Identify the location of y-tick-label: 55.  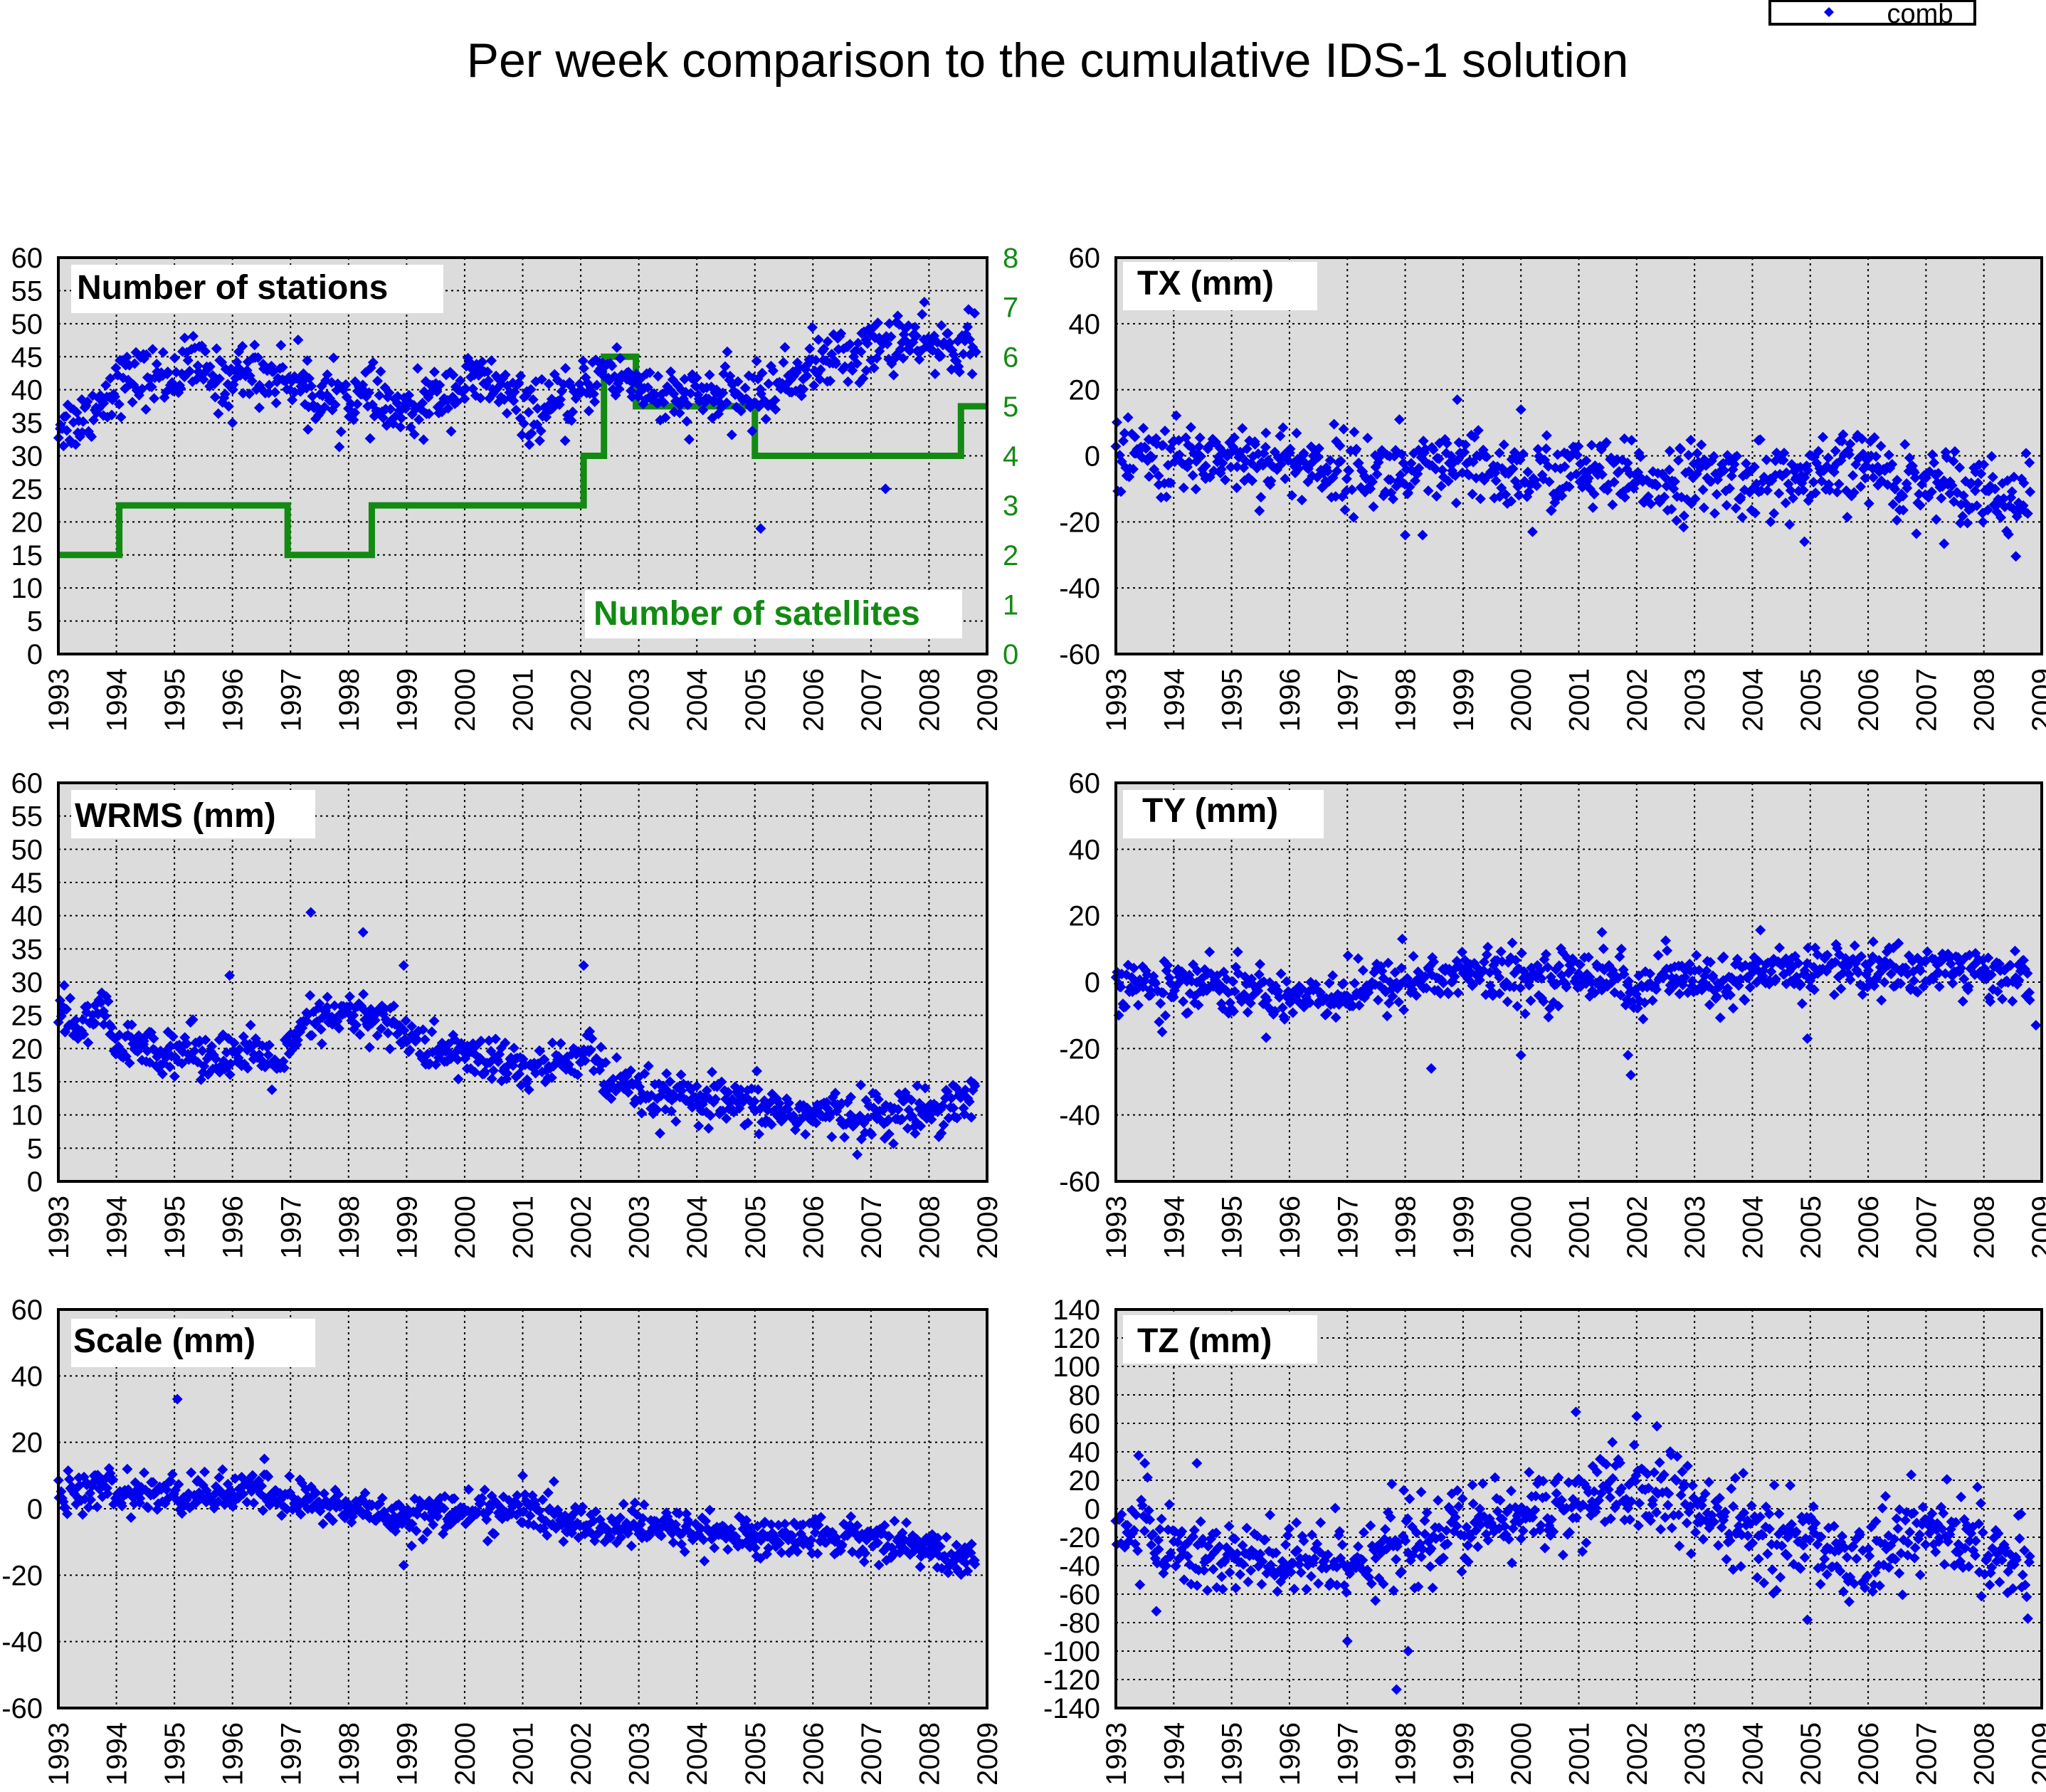
(27, 291).